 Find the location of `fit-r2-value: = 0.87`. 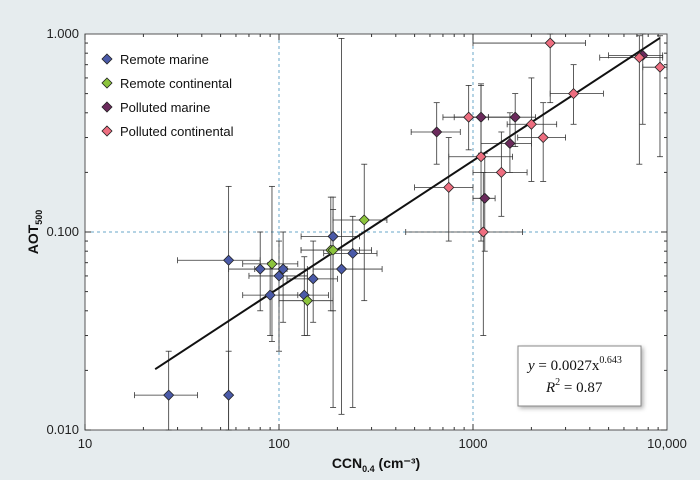

fit-r2-value: = 0.87 is located at coordinates (581, 388).